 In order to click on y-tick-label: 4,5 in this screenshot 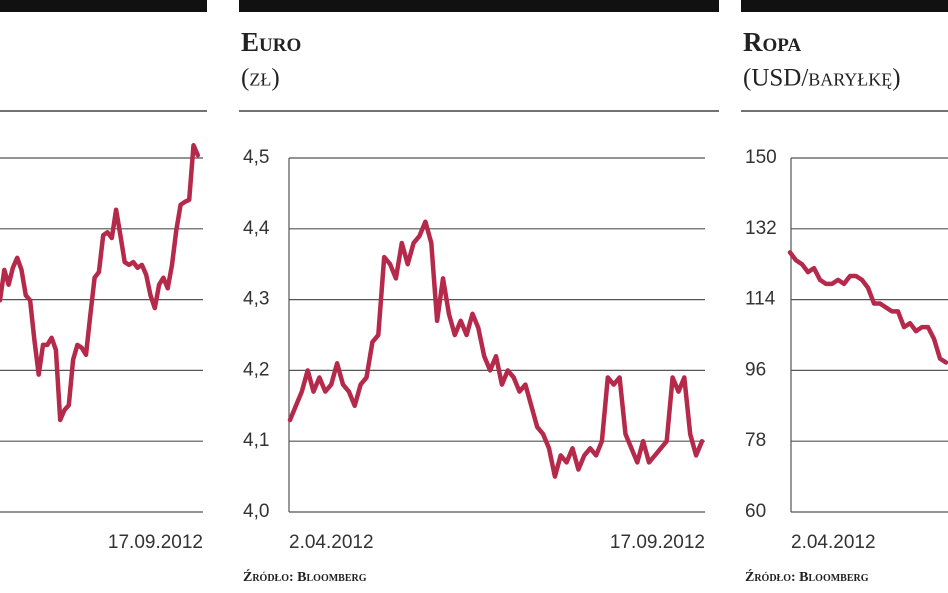, I will do `click(256, 157)`.